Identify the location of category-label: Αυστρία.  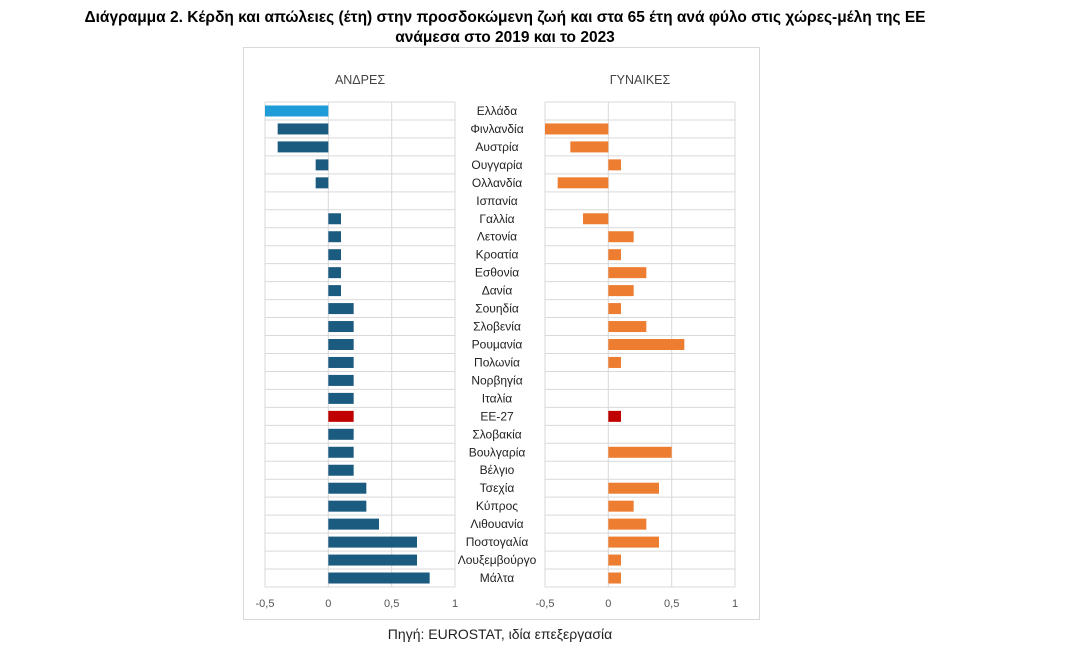
(496, 147).